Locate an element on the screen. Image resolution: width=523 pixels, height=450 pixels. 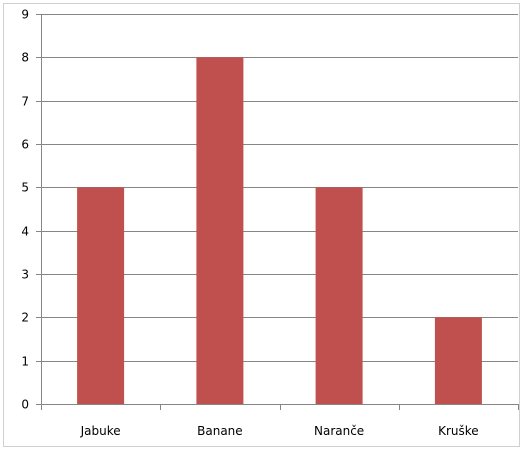
x-tick-label: Banane is located at coordinates (220, 431).